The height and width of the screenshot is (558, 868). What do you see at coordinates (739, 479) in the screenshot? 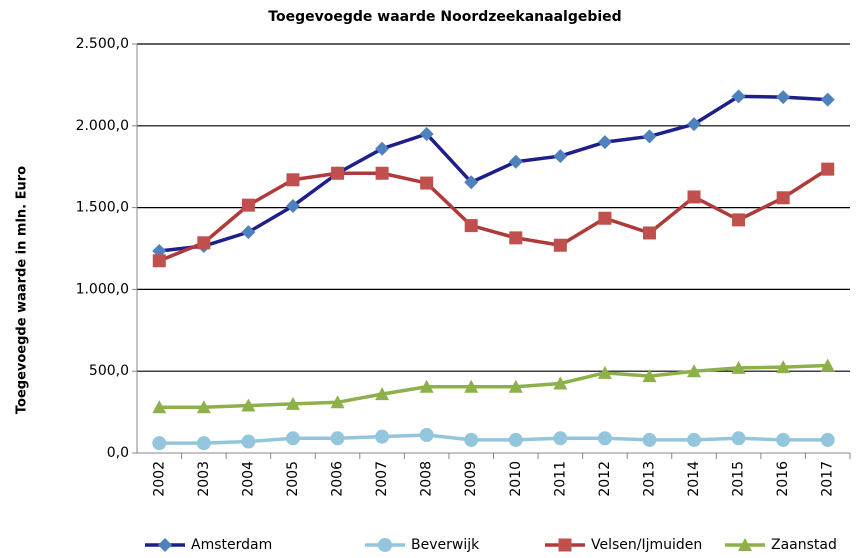
I see `x-tick-label: 2015` at bounding box center [739, 479].